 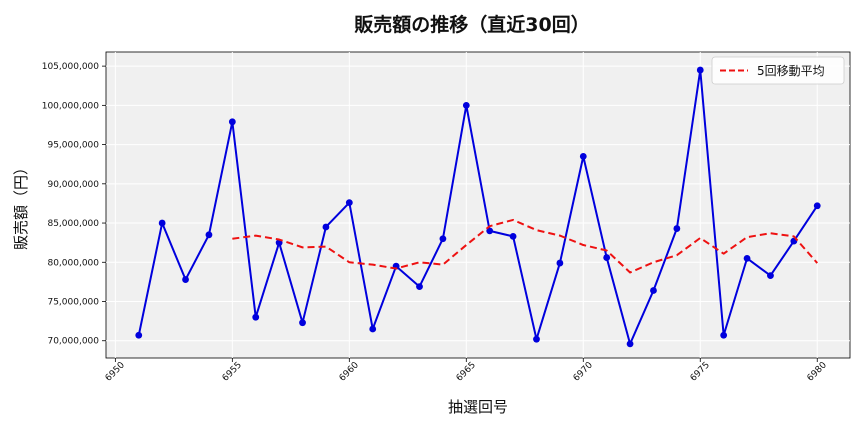 What do you see at coordinates (71, 67) in the screenshot?
I see `y-tick-label: 105,000,000` at bounding box center [71, 67].